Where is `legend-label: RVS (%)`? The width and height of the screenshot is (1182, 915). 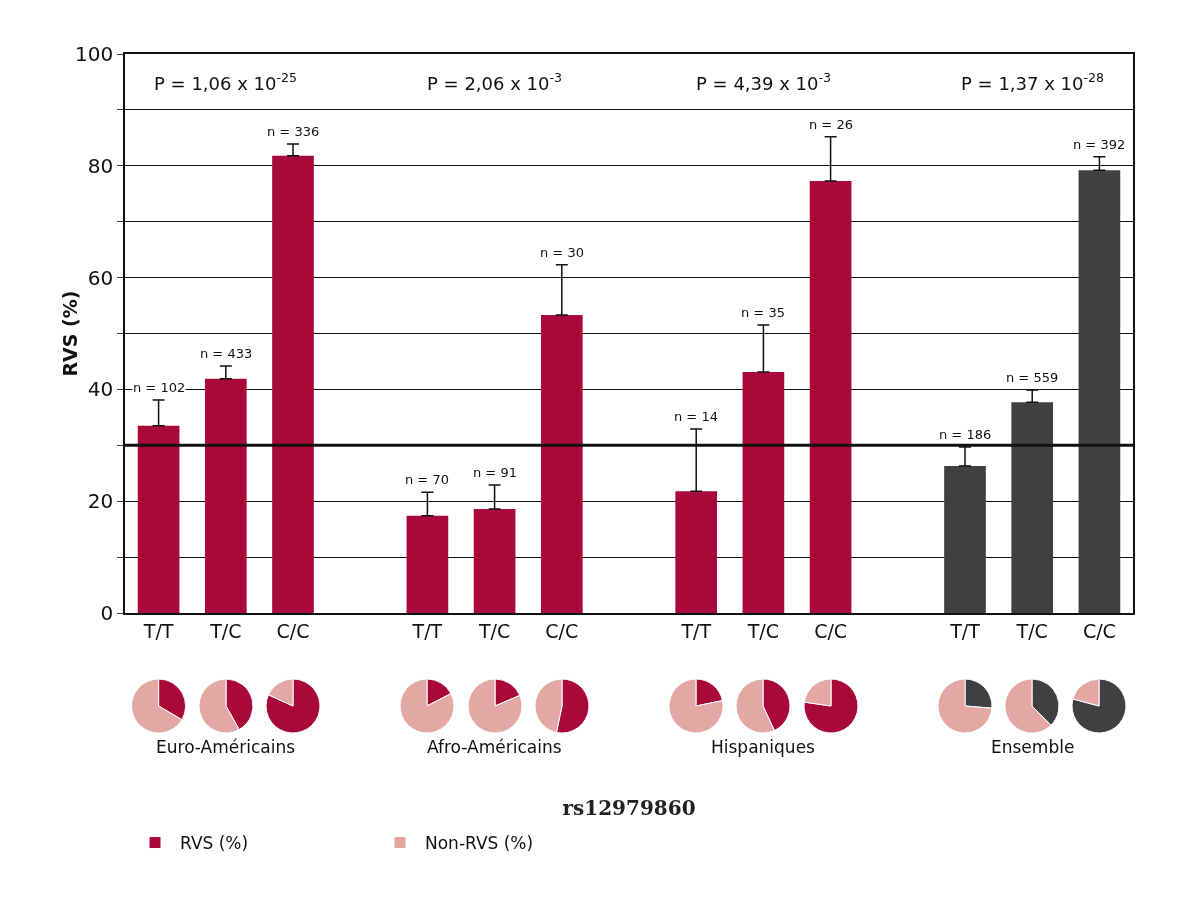
legend-label: RVS (%) is located at coordinates (214, 843).